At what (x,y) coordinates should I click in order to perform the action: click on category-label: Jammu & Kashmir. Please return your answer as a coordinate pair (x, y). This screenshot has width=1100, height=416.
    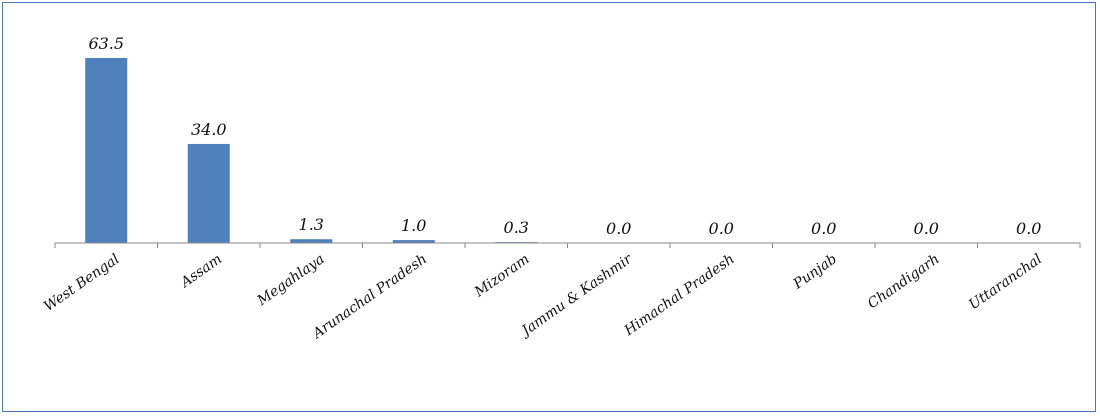
    Looking at the image, I should click on (576, 295).